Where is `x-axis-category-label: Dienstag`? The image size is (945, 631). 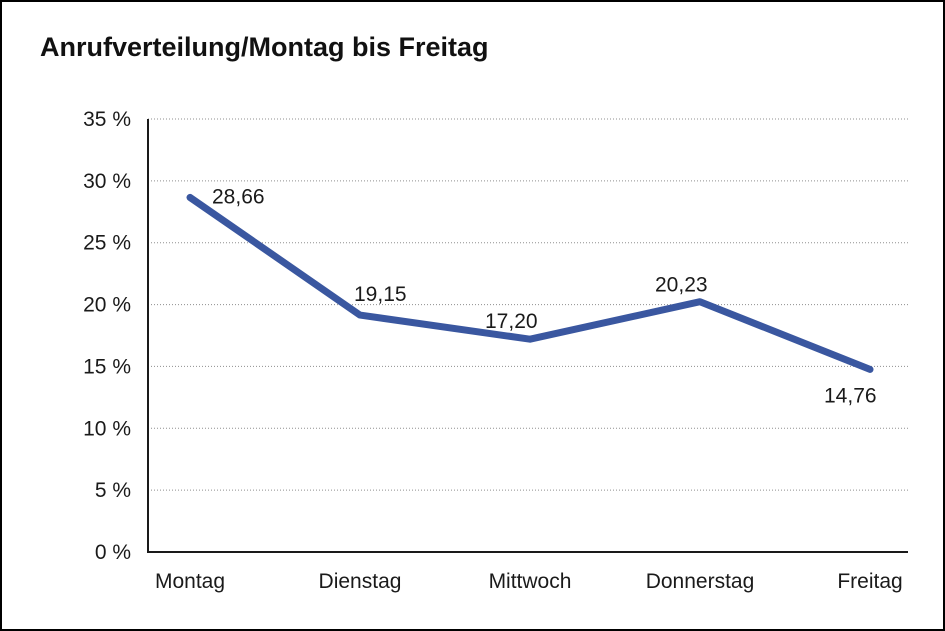
x-axis-category-label: Dienstag is located at coordinates (360, 581).